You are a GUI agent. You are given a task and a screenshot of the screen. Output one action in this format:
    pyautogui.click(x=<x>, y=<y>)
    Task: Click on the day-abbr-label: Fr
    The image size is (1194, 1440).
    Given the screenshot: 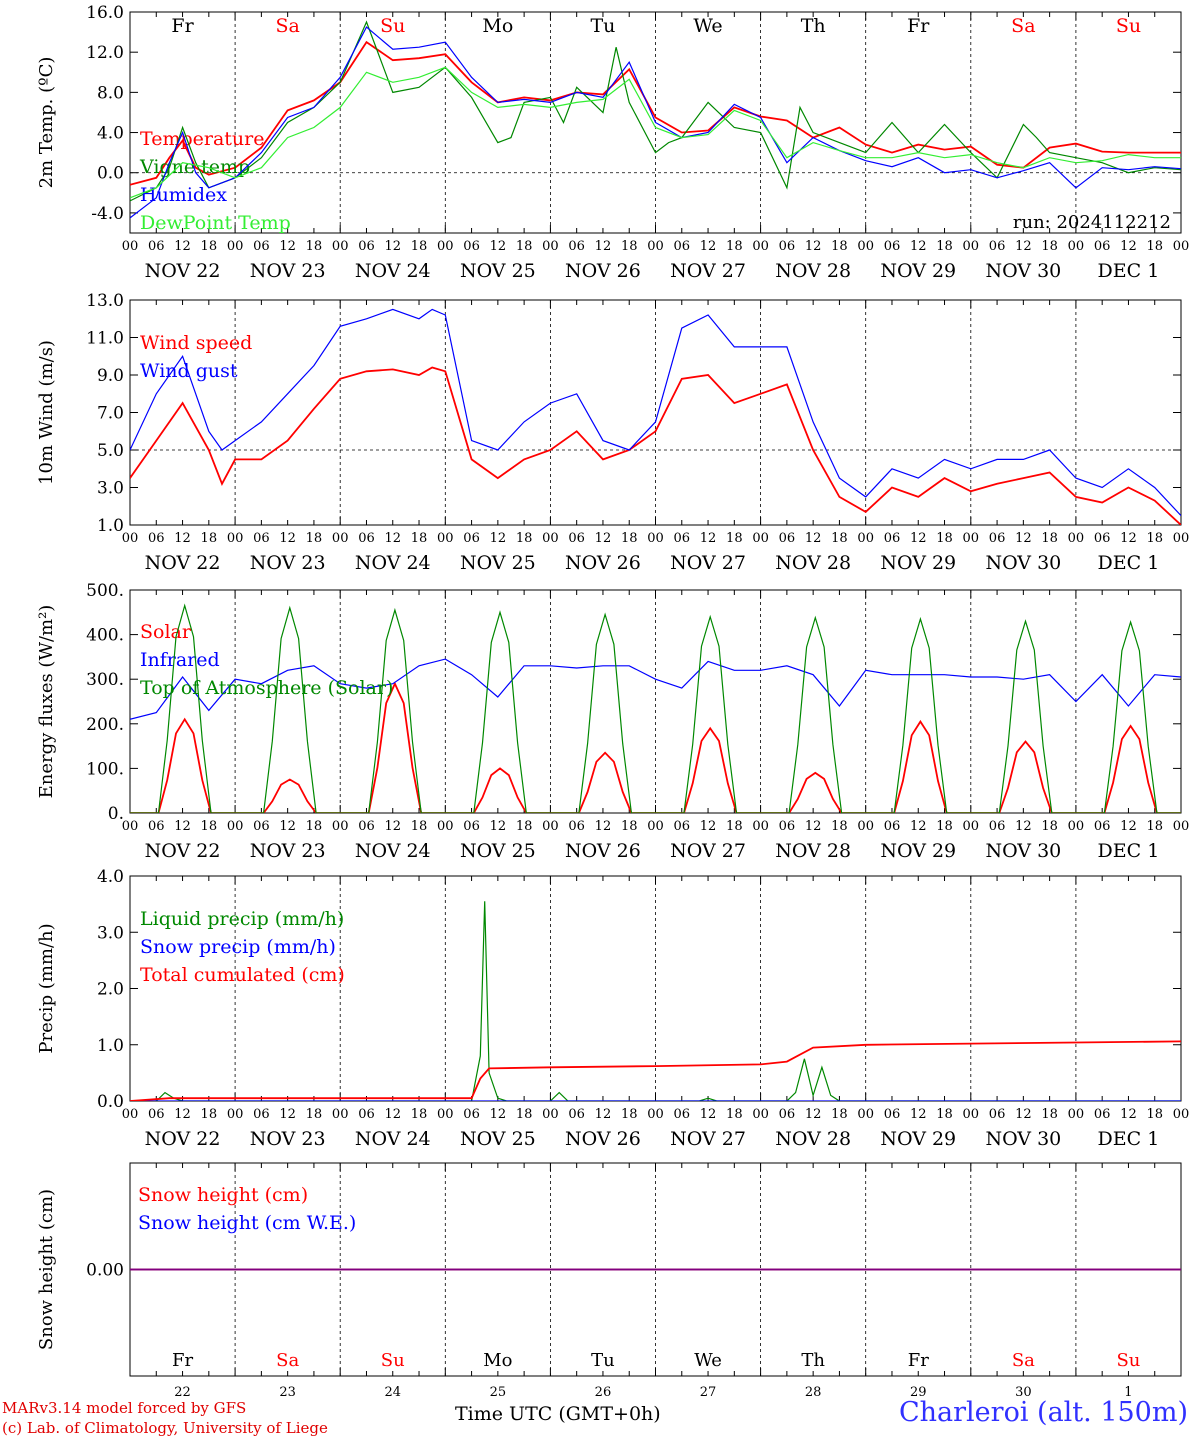 What is the action you would take?
    pyautogui.click(x=182, y=26)
    